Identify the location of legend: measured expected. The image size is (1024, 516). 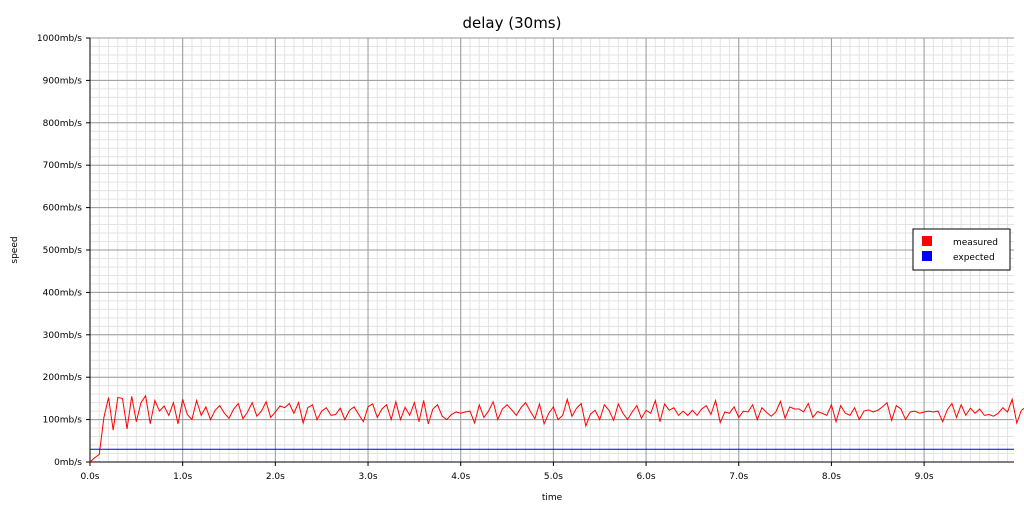
(961, 249).